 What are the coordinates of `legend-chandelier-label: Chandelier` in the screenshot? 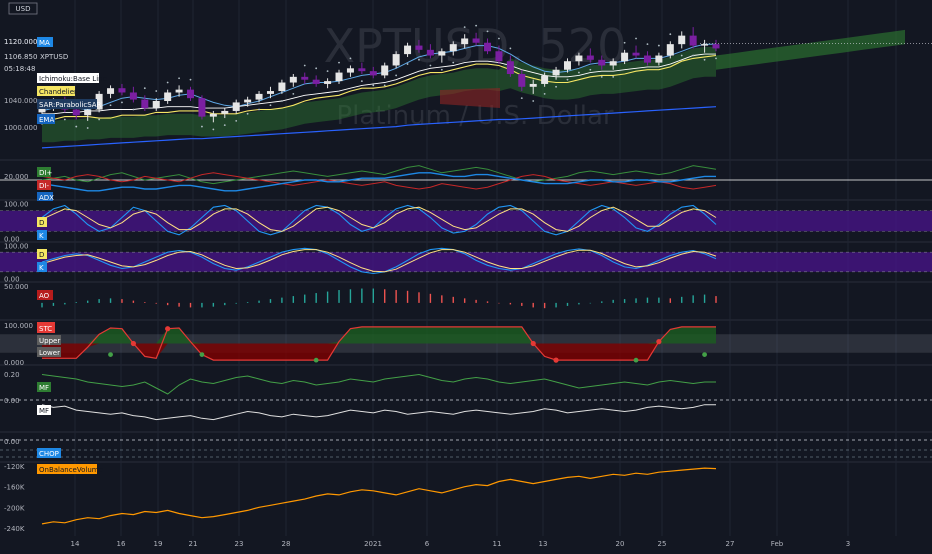 It's located at (58, 92).